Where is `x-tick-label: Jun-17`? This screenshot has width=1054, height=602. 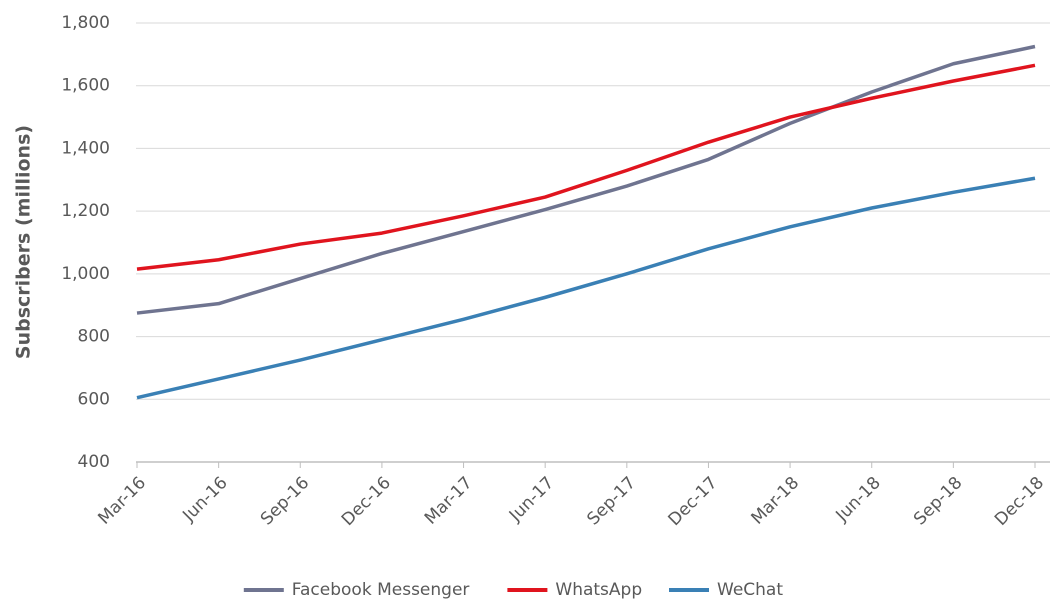 x-tick-label: Jun-17 is located at coordinates (531, 499).